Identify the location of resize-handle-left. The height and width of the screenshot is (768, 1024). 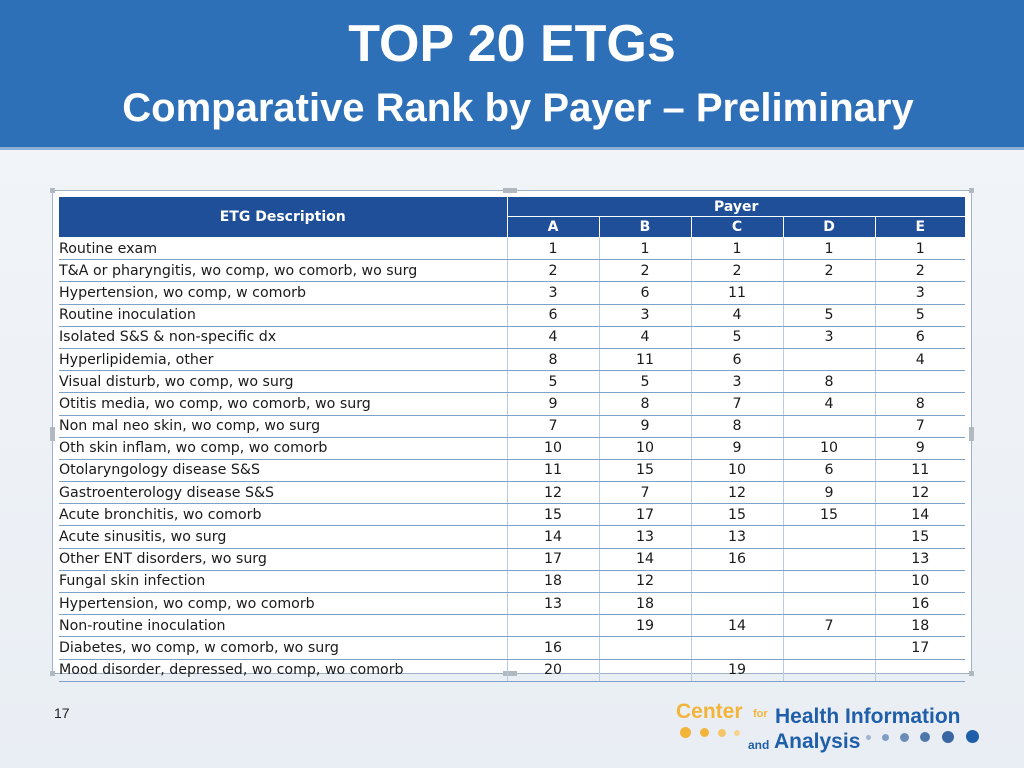
(52, 434).